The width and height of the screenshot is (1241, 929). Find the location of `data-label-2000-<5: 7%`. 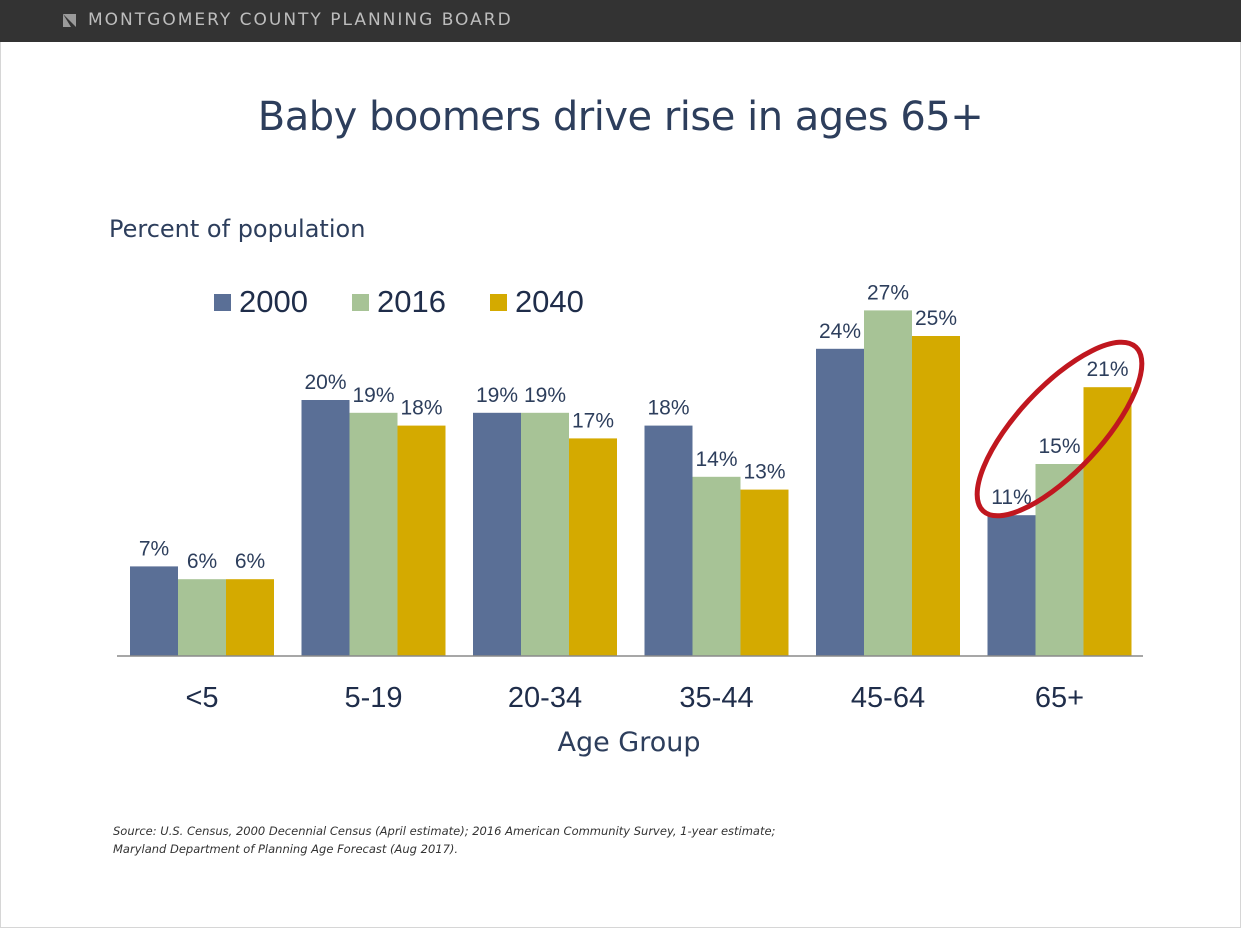

data-label-2000-<5: 7% is located at coordinates (154, 548).